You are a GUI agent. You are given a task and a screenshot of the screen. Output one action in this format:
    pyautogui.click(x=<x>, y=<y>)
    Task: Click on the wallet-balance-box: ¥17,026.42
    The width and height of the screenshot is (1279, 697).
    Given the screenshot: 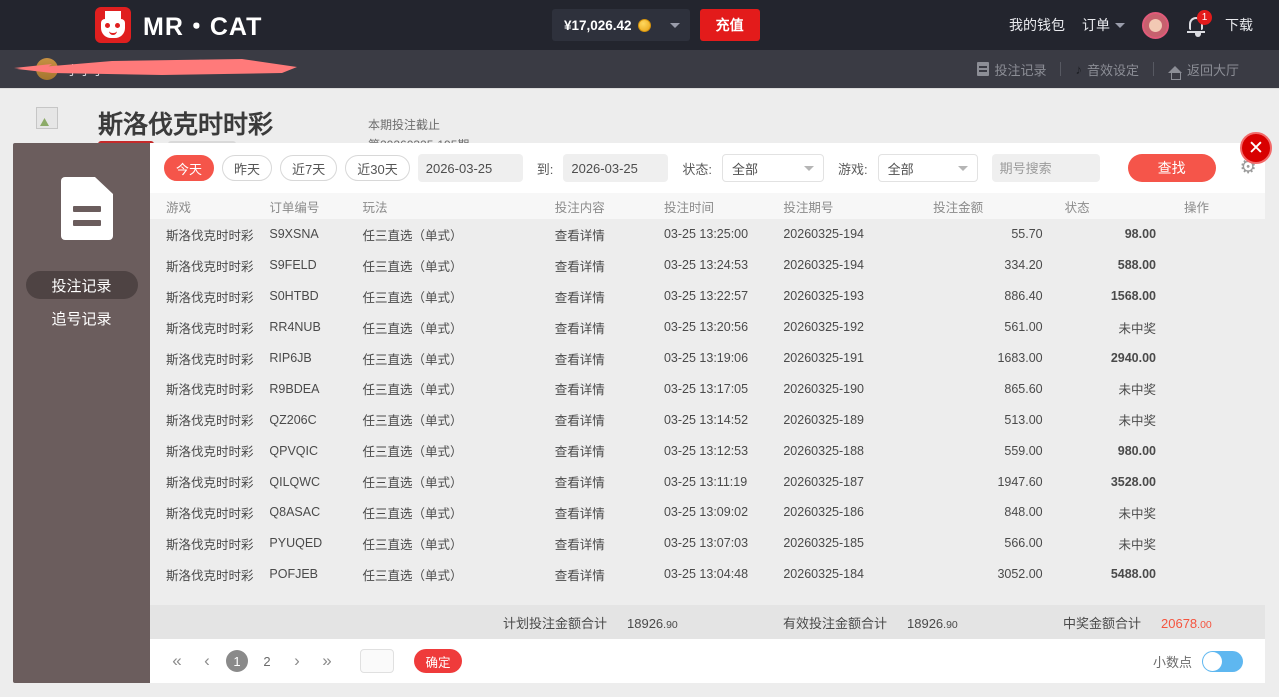 What is the action you would take?
    pyautogui.click(x=606, y=25)
    